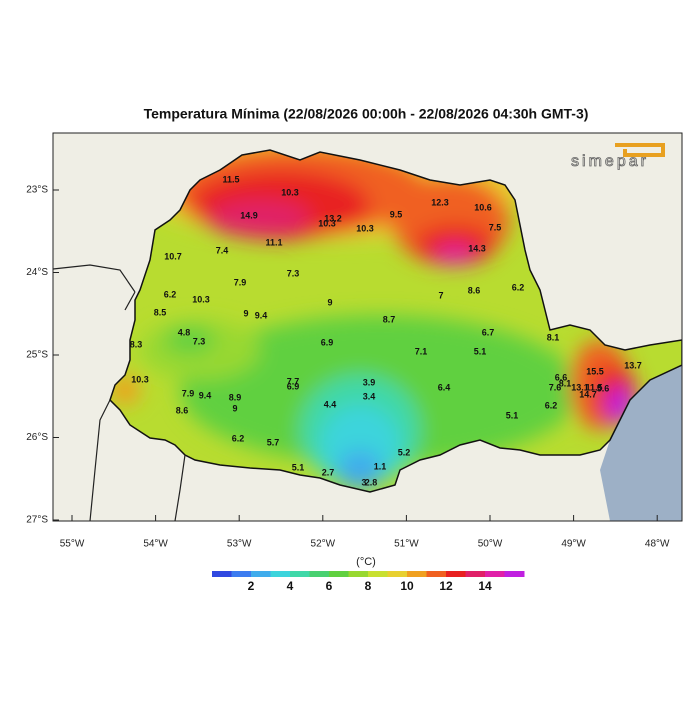 The width and height of the screenshot is (696, 701). I want to click on colorbar-tick-label: 2, so click(251, 586).